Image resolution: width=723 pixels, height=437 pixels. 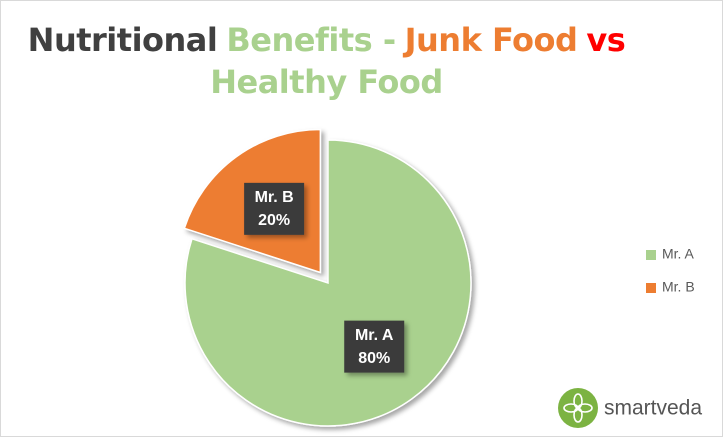 What do you see at coordinates (491, 40) in the screenshot?
I see `title-segment: Junk Food` at bounding box center [491, 40].